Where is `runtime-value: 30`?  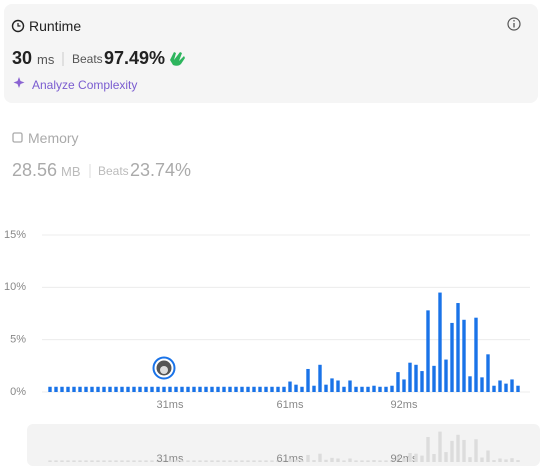 runtime-value: 30 is located at coordinates (22, 58).